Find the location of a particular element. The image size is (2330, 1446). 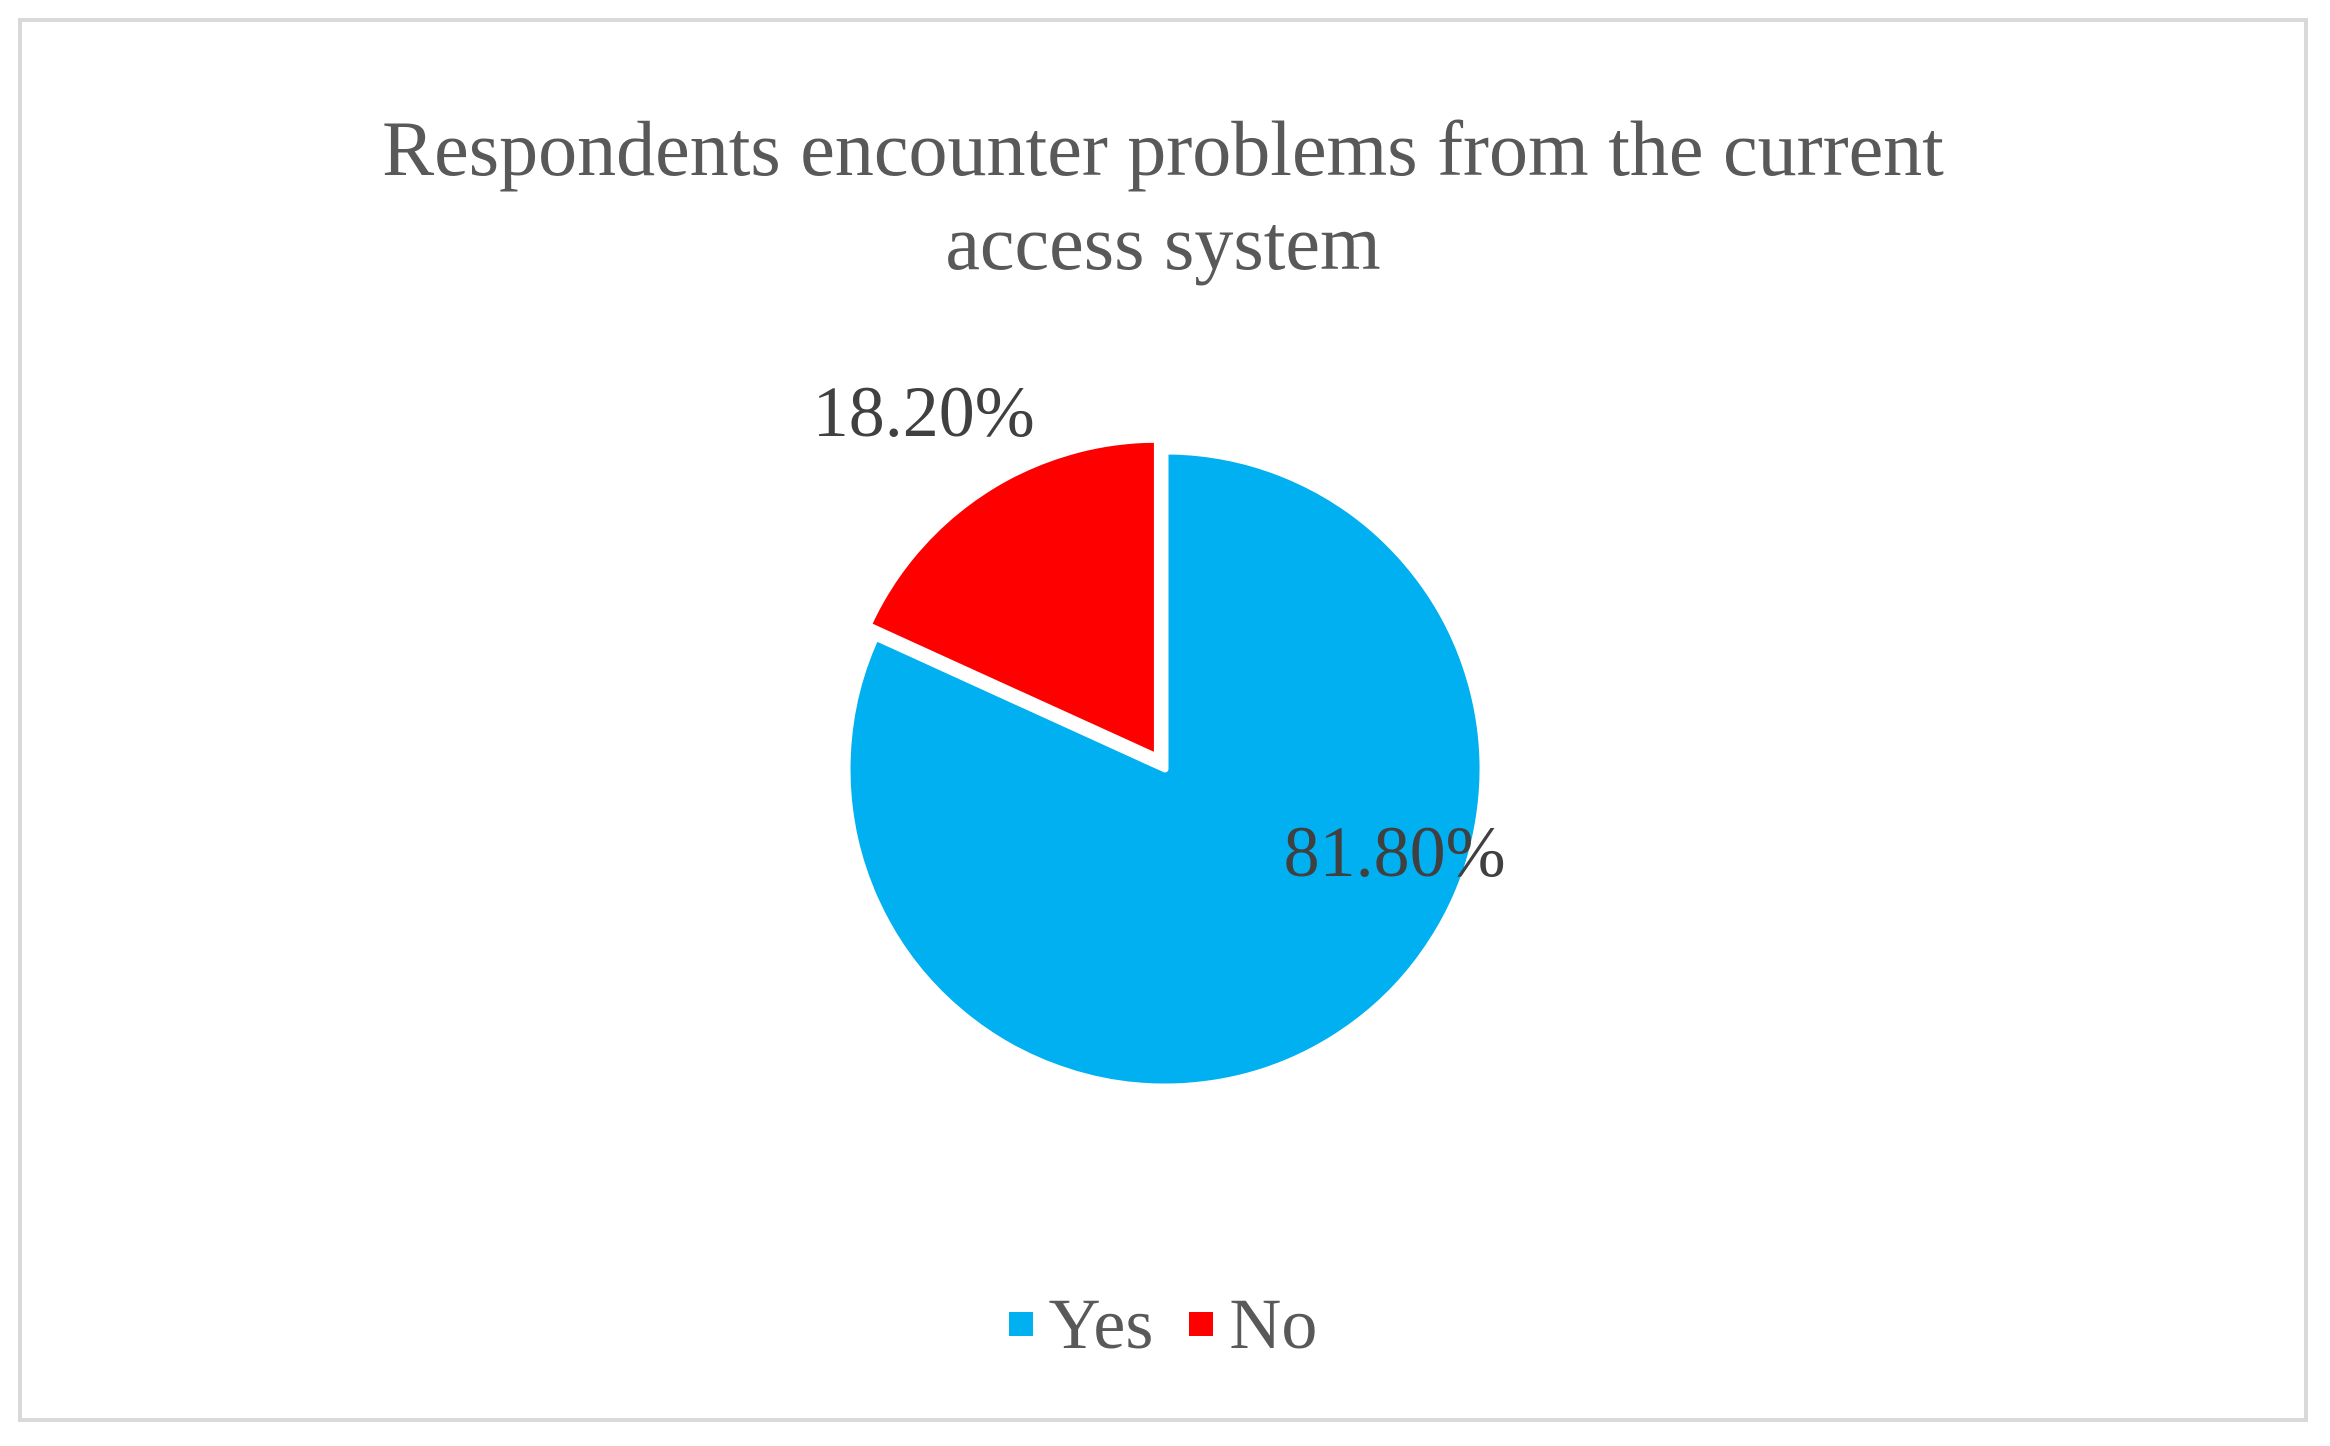

pie-slices is located at coordinates (1165, 763).